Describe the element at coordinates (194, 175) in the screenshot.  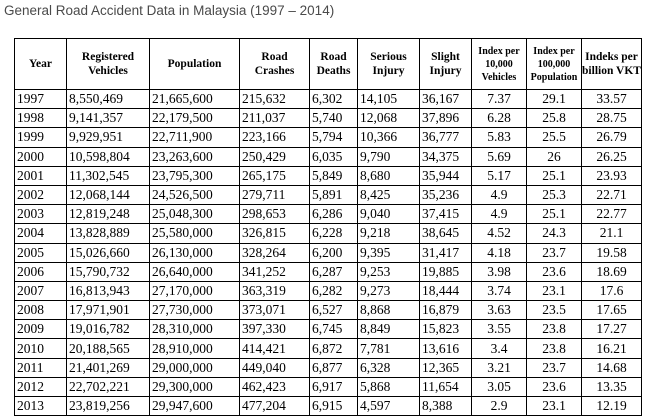
I see `table-cell: 23,795,300` at that location.